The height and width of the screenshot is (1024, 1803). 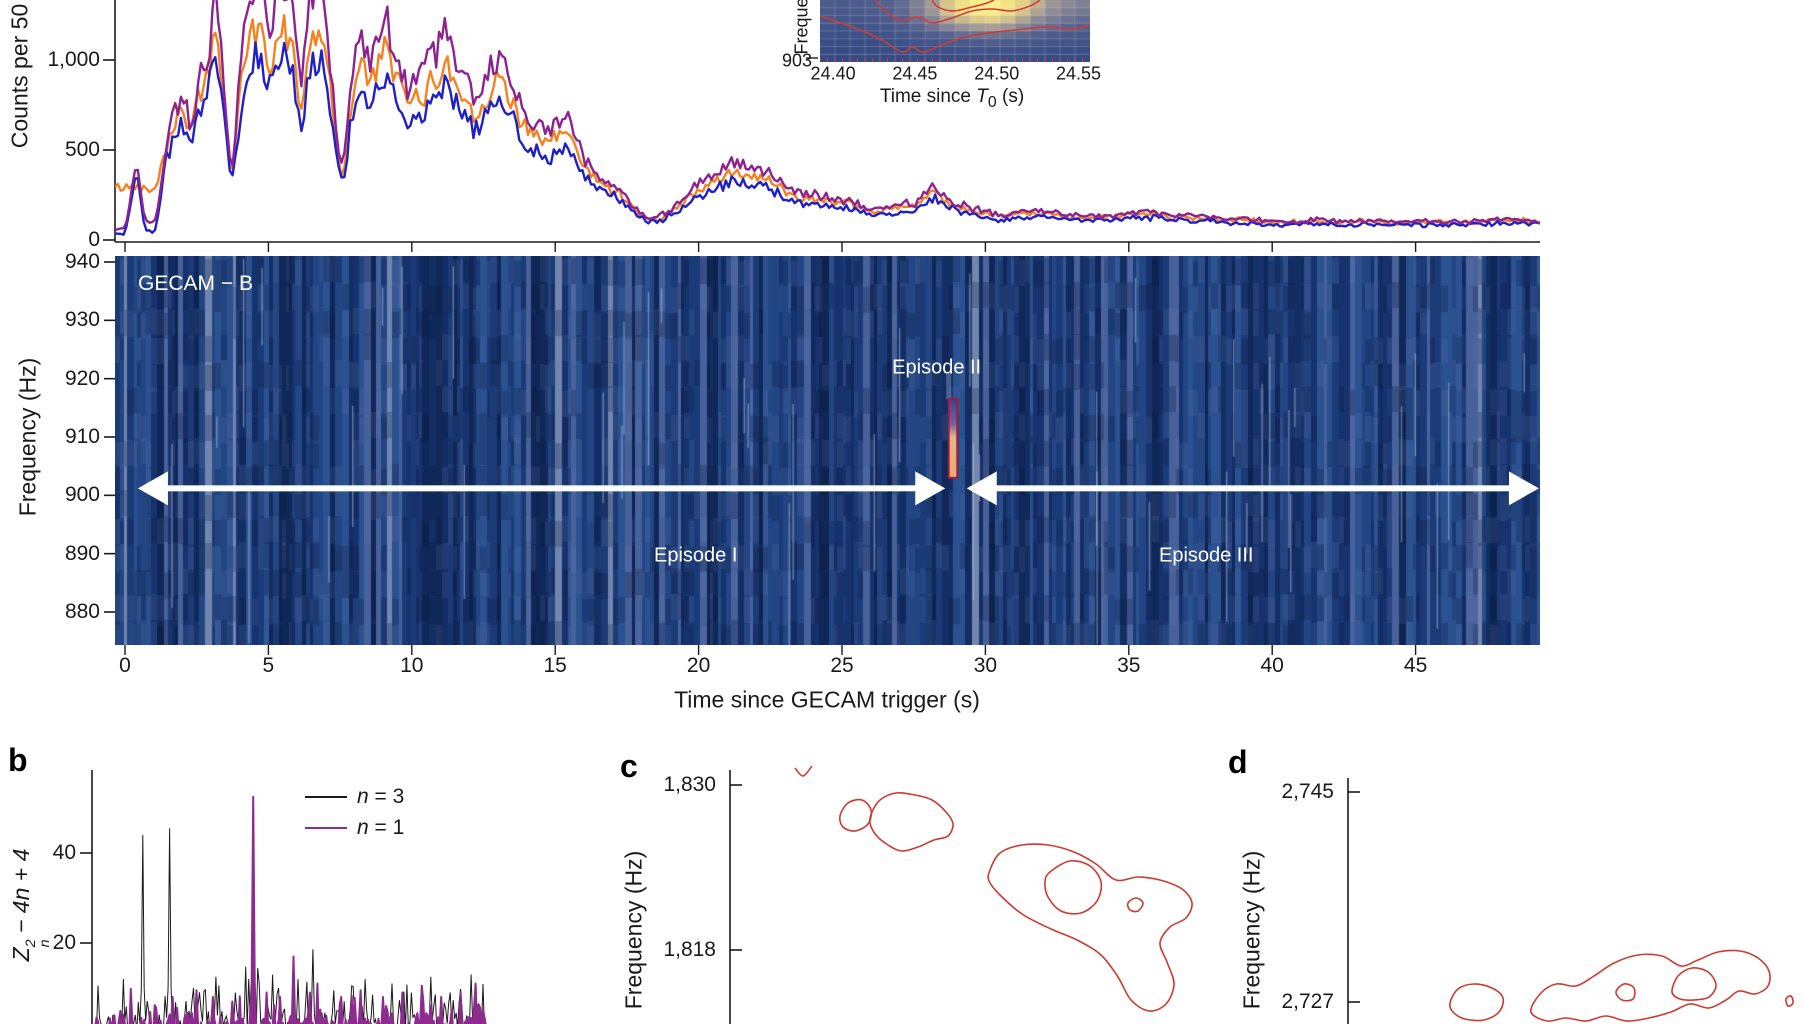 What do you see at coordinates (1238, 762) in the screenshot?
I see `panel-d-letter: d` at bounding box center [1238, 762].